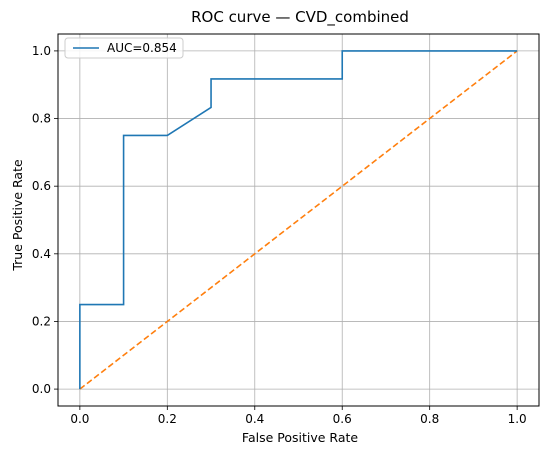  I want to click on x-tick-label: 0.4, so click(254, 419).